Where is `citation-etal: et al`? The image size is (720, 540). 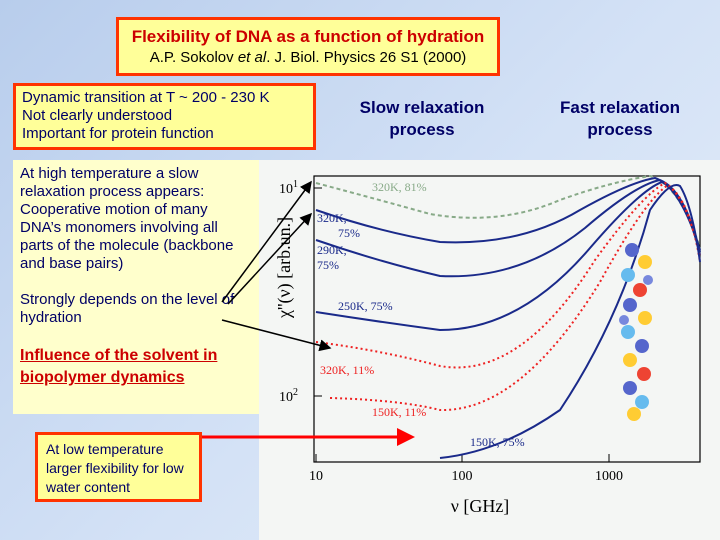 citation-etal: et al is located at coordinates (252, 57).